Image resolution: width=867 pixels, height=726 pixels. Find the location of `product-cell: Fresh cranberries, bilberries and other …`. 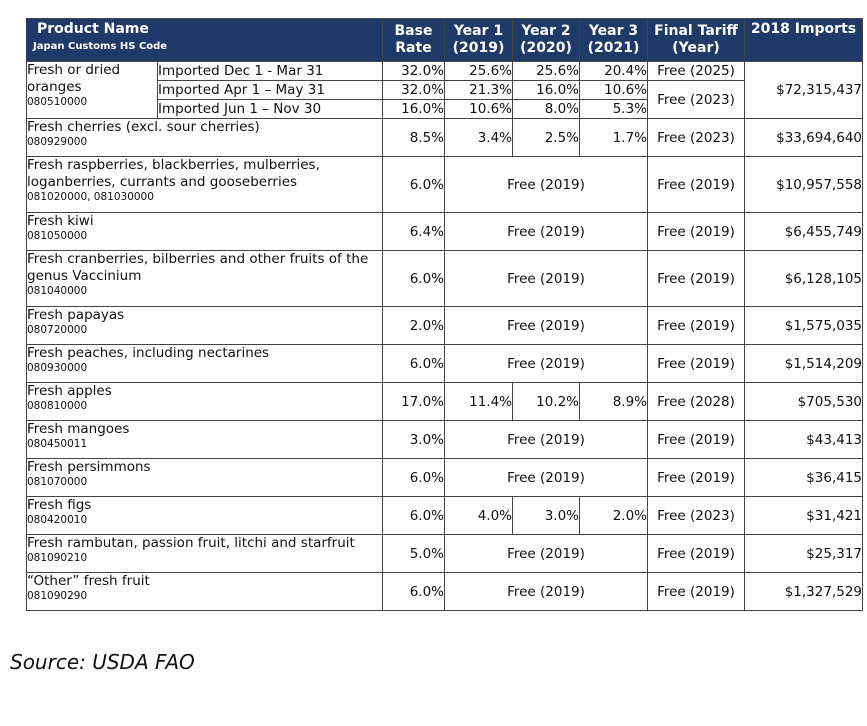

product-cell: Fresh cranberries, bilberries and other … is located at coordinates (204, 278).